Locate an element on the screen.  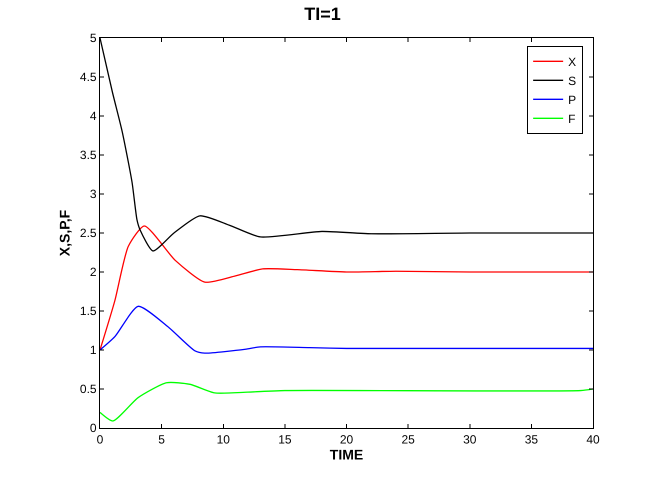
x-tick-label: 15 is located at coordinates (285, 439).